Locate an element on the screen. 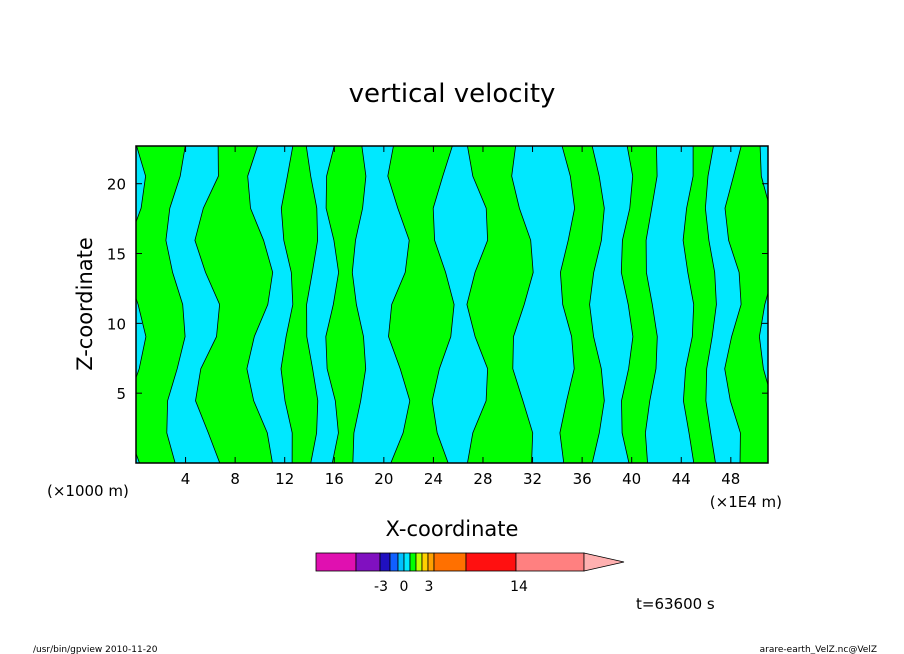  x-tick-label: 44 is located at coordinates (681, 479).